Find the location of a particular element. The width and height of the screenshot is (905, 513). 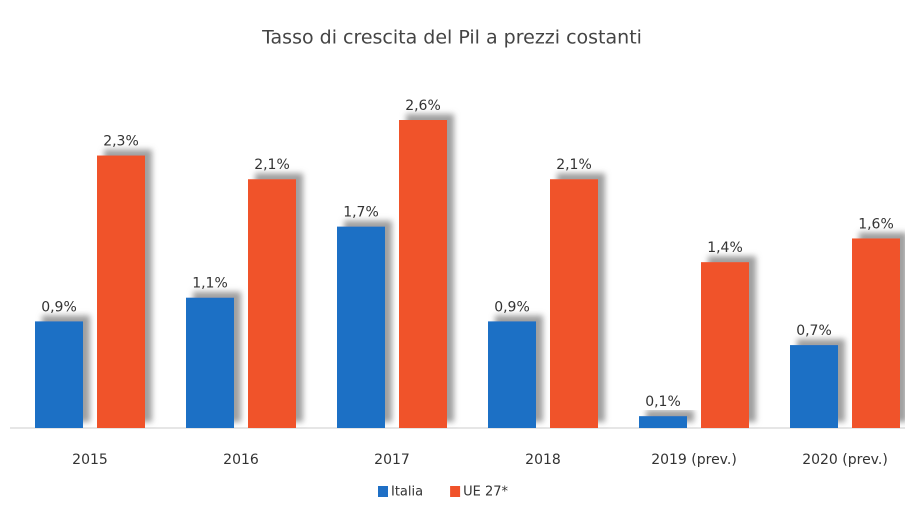

data-label: 1,4% is located at coordinates (725, 248).